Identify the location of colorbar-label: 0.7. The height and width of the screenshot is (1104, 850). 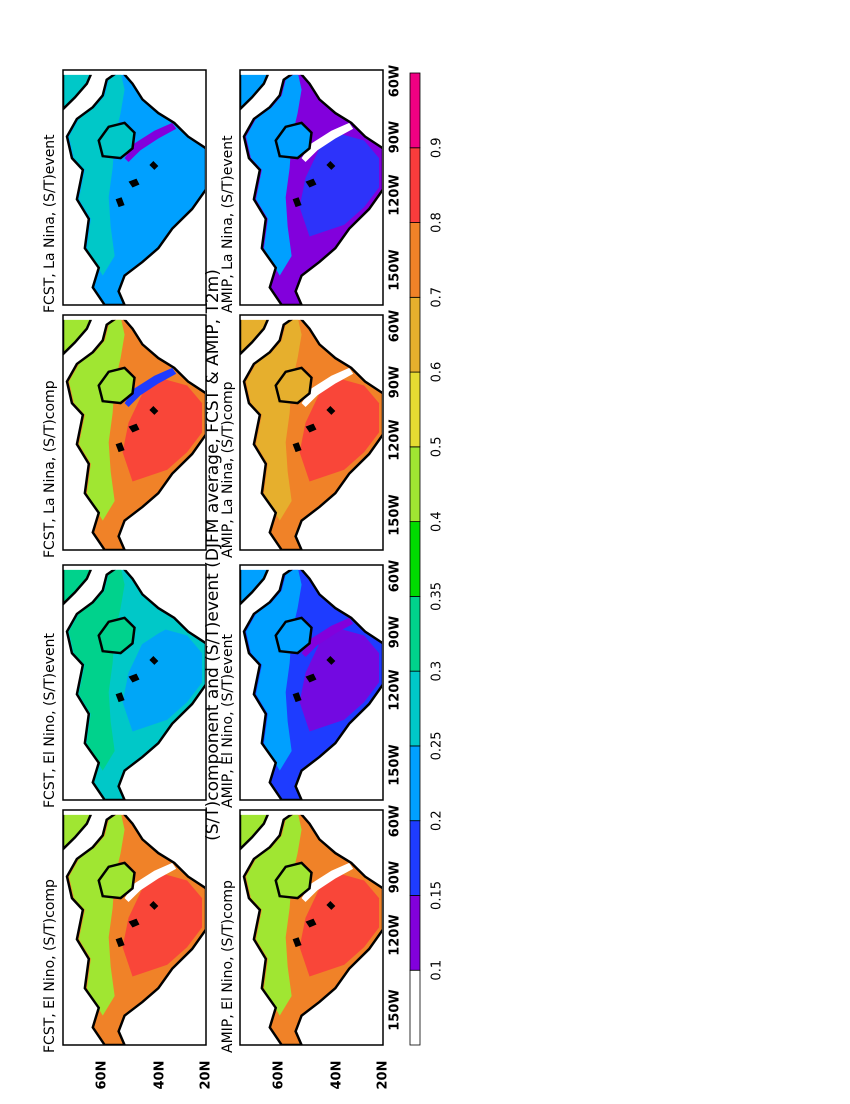
(437, 297).